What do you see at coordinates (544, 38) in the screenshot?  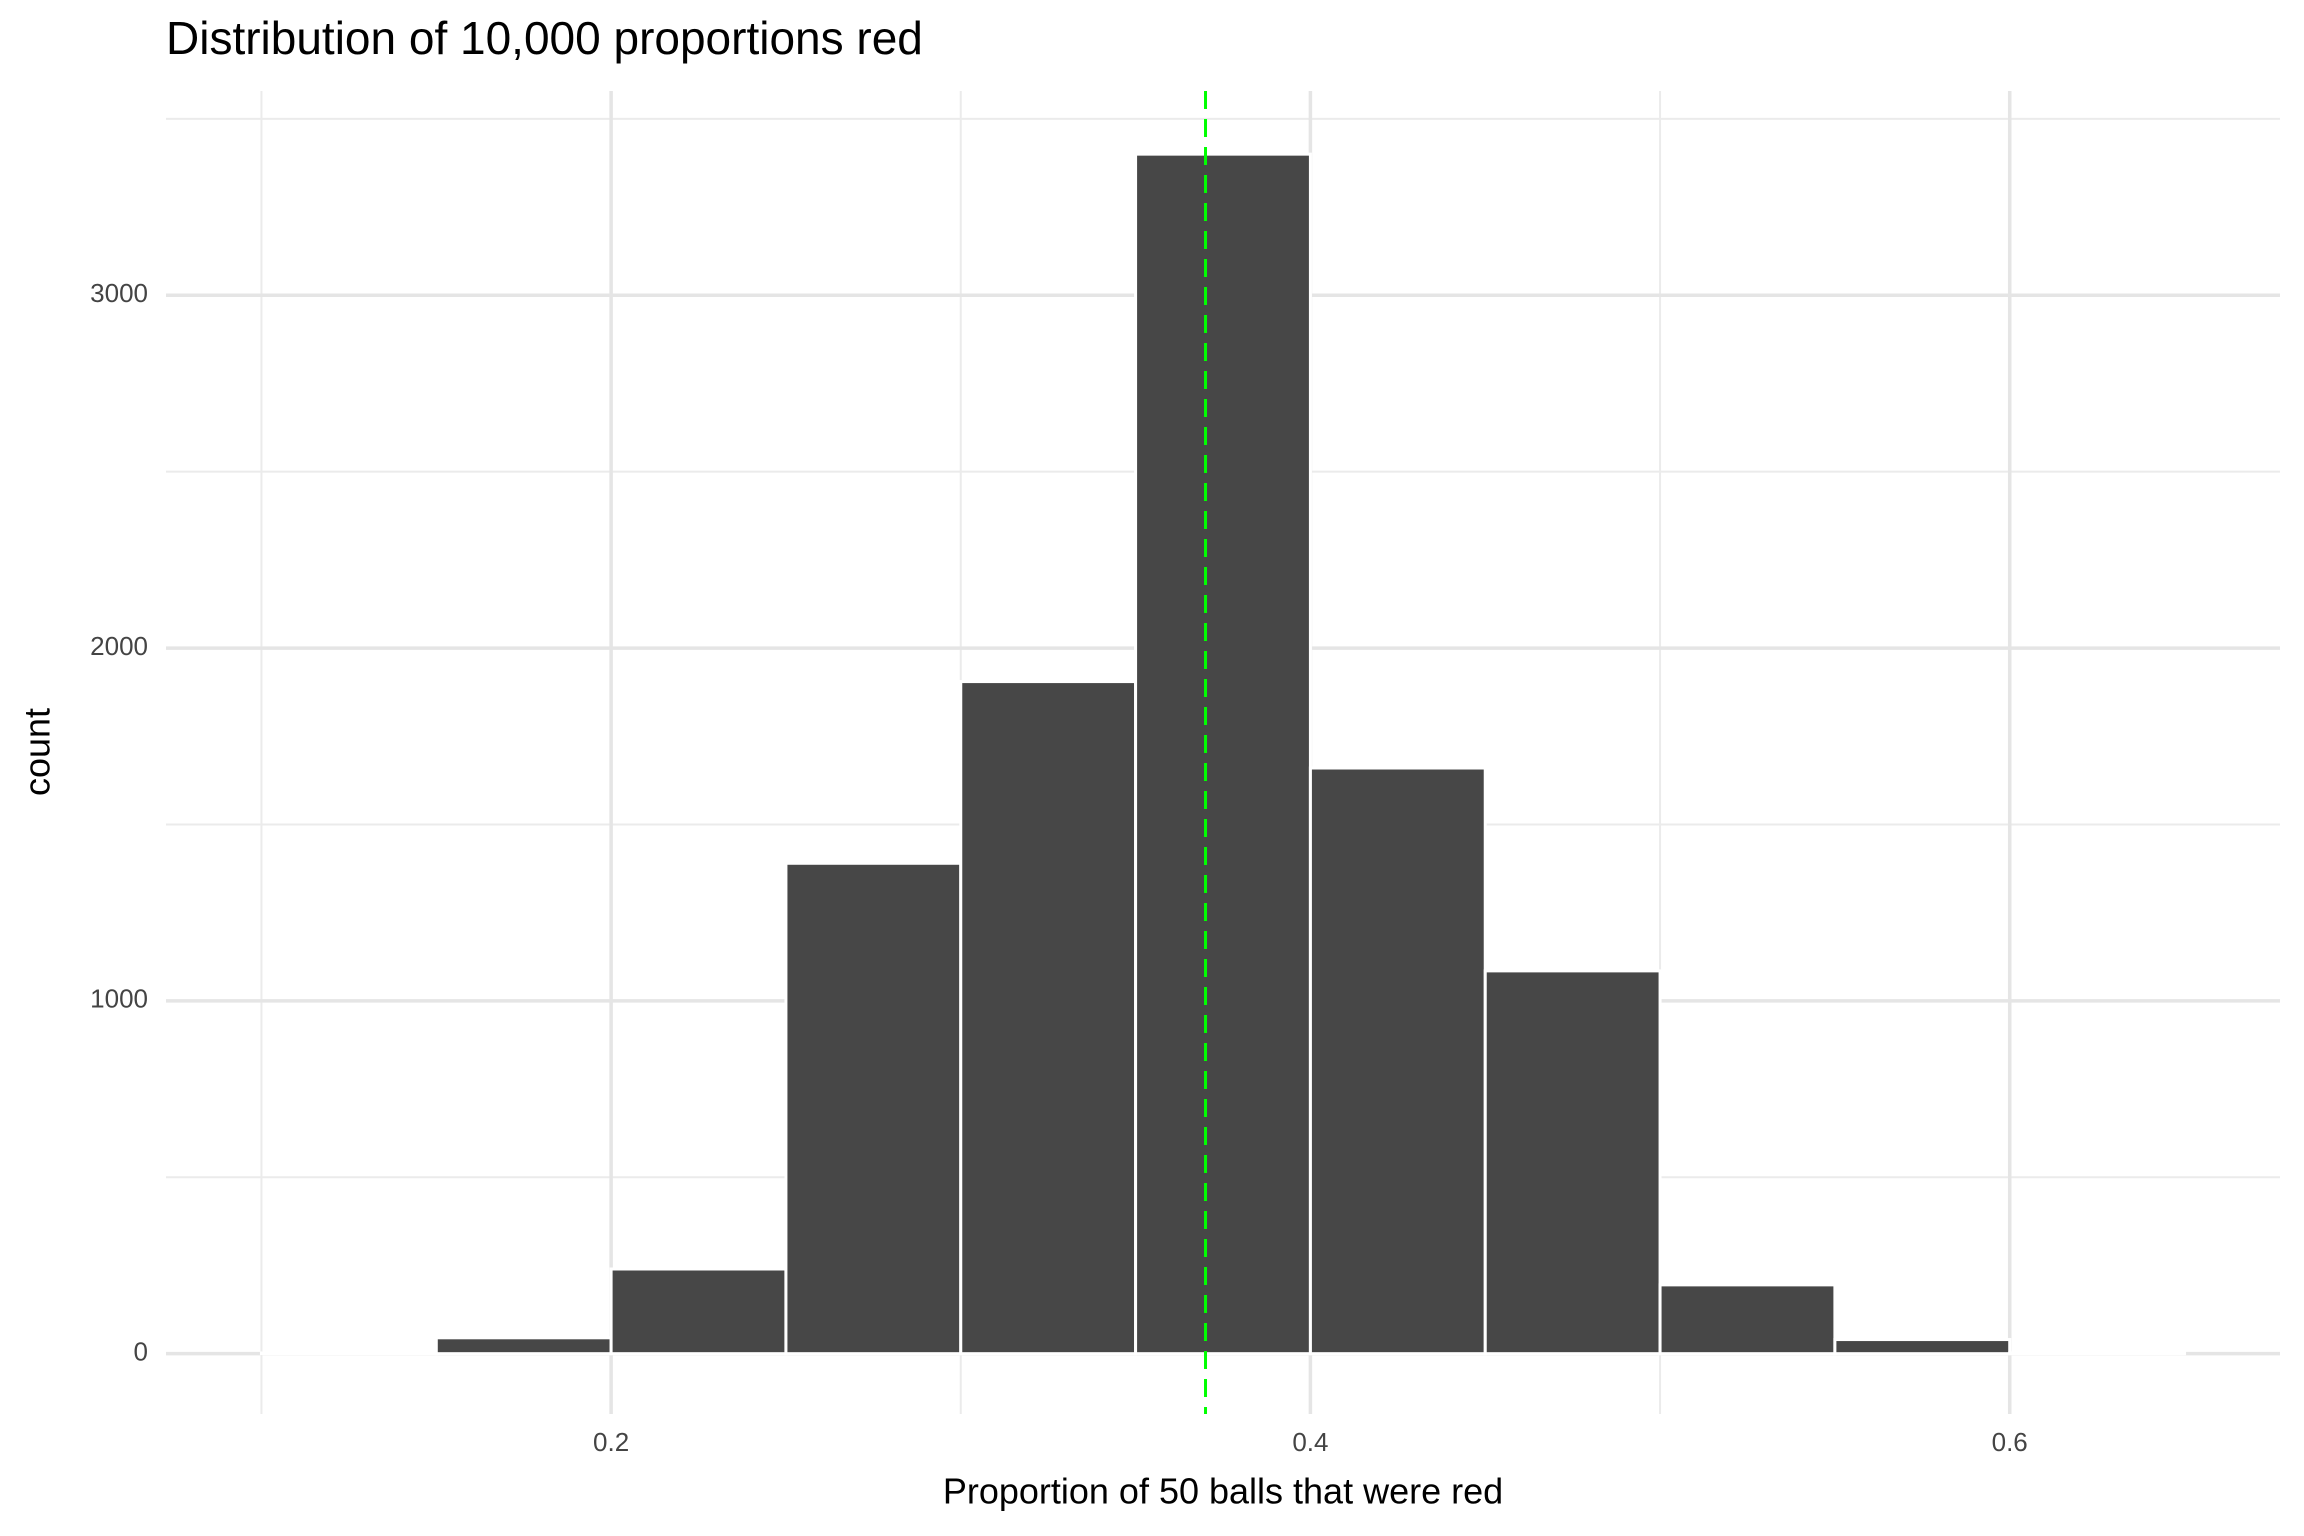 I see `chart-title: Distribution of 10,000 proportions red` at bounding box center [544, 38].